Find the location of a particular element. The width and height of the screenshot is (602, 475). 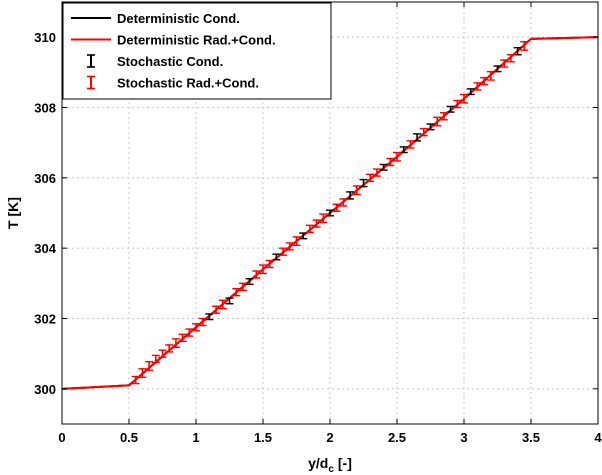

y-tick-label: 304 is located at coordinates (45, 248).